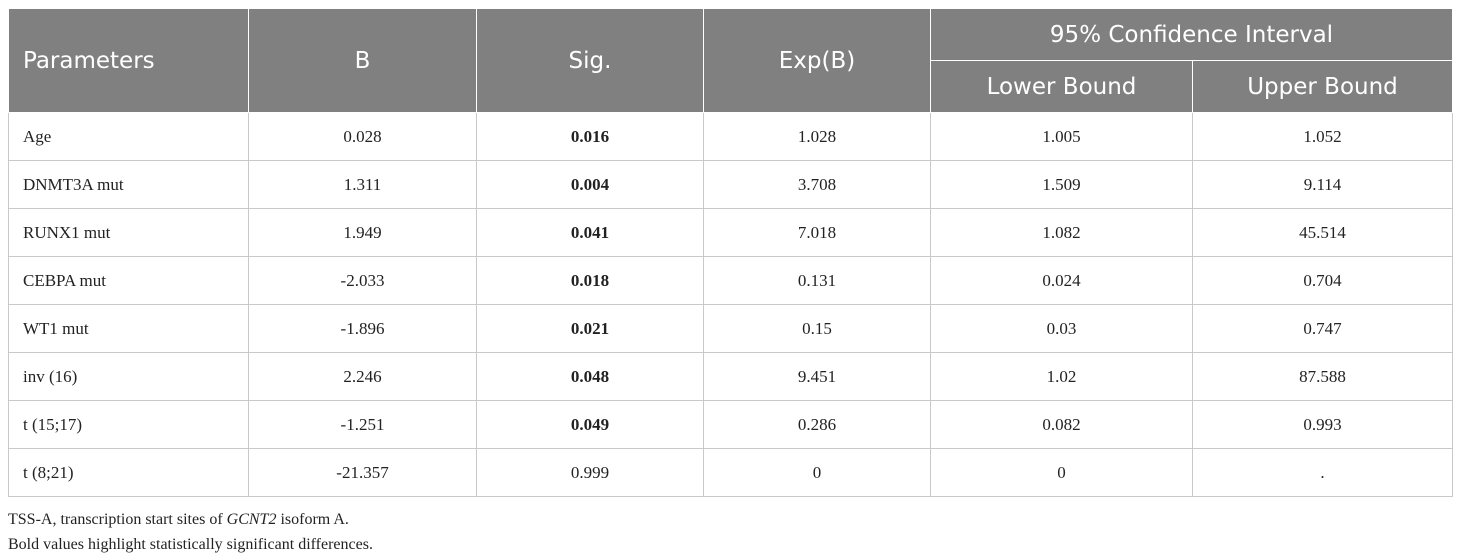  Describe the element at coordinates (1322, 86) in the screenshot. I see `header-upper-bound: Upper Bound` at that location.